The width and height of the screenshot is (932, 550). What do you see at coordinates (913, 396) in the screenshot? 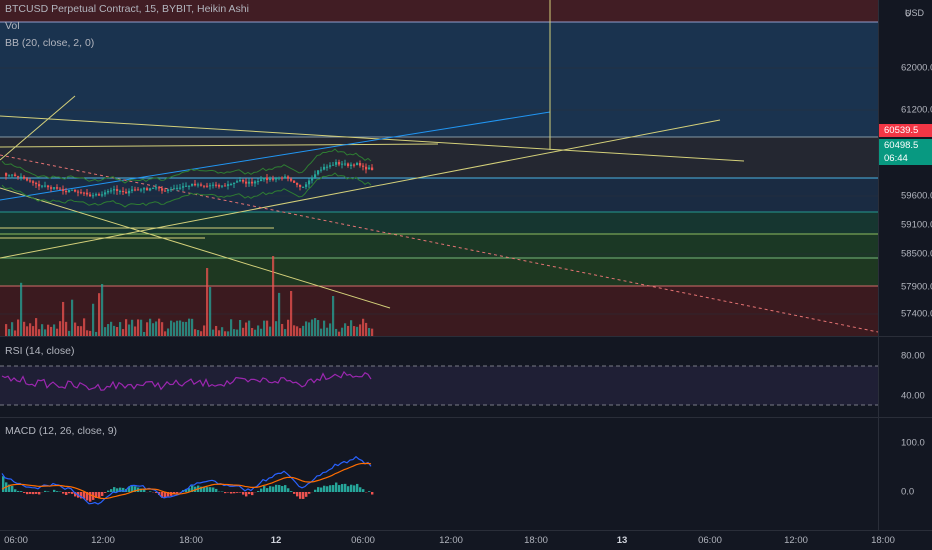
I see `rsi-tick: 40.00` at bounding box center [913, 396].